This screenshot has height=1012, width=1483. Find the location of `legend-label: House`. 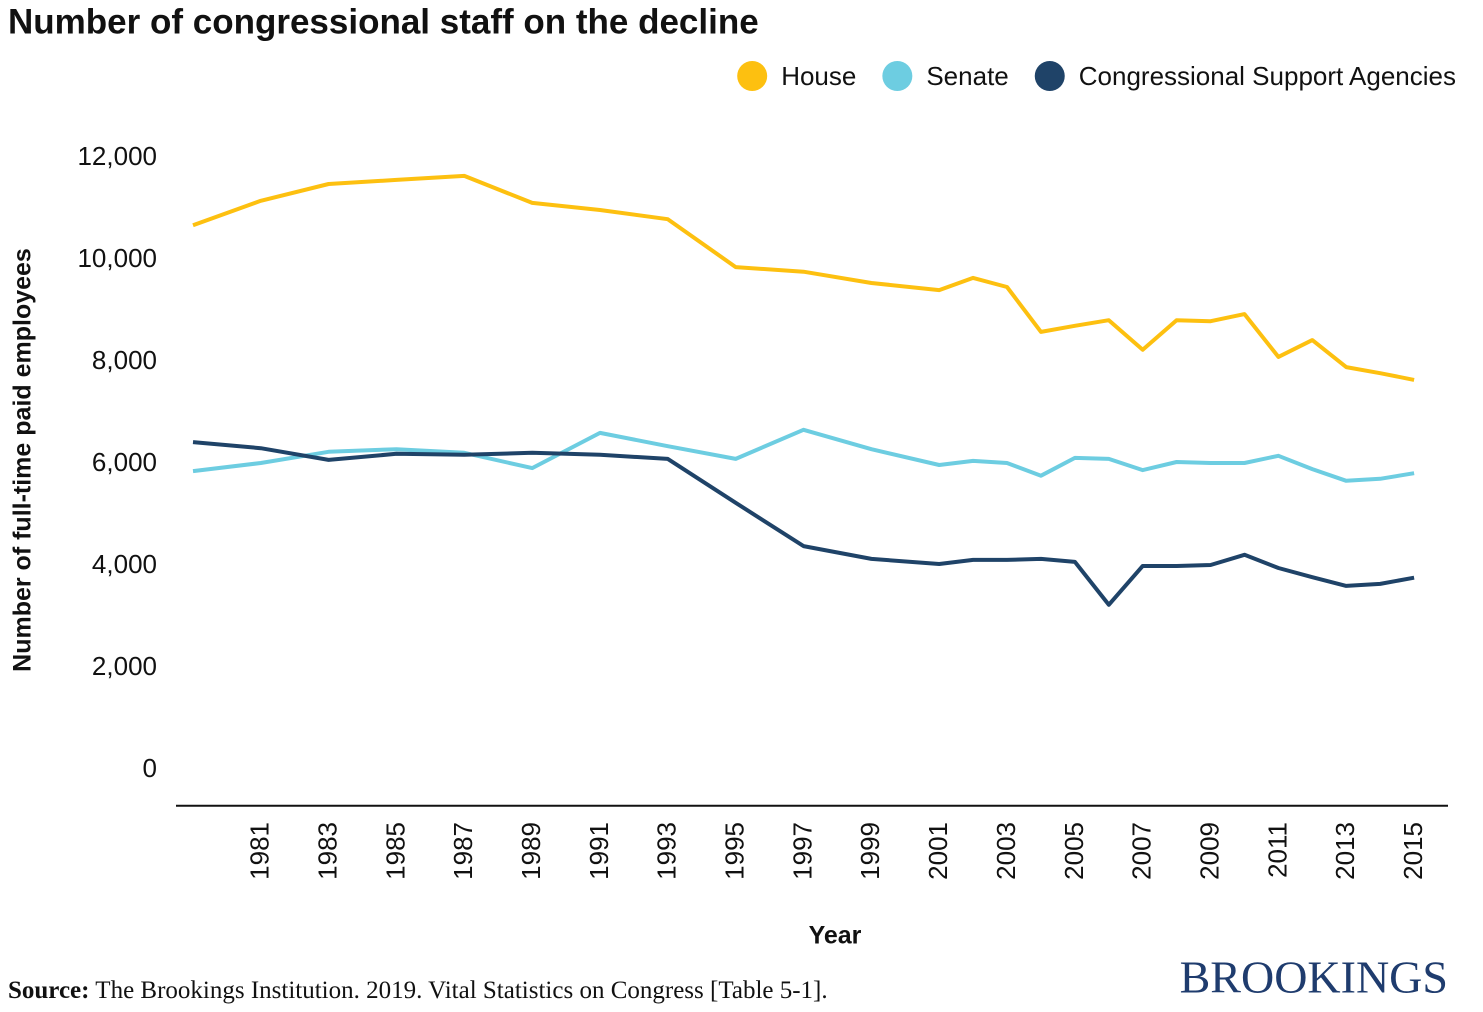

legend-label: House is located at coordinates (818, 76).